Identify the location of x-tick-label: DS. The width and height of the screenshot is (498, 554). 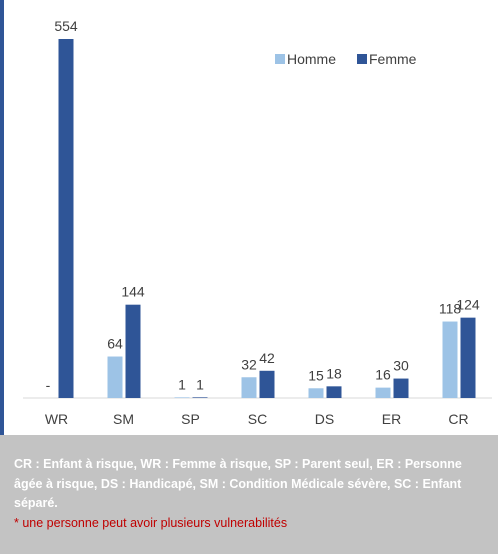
(324, 419).